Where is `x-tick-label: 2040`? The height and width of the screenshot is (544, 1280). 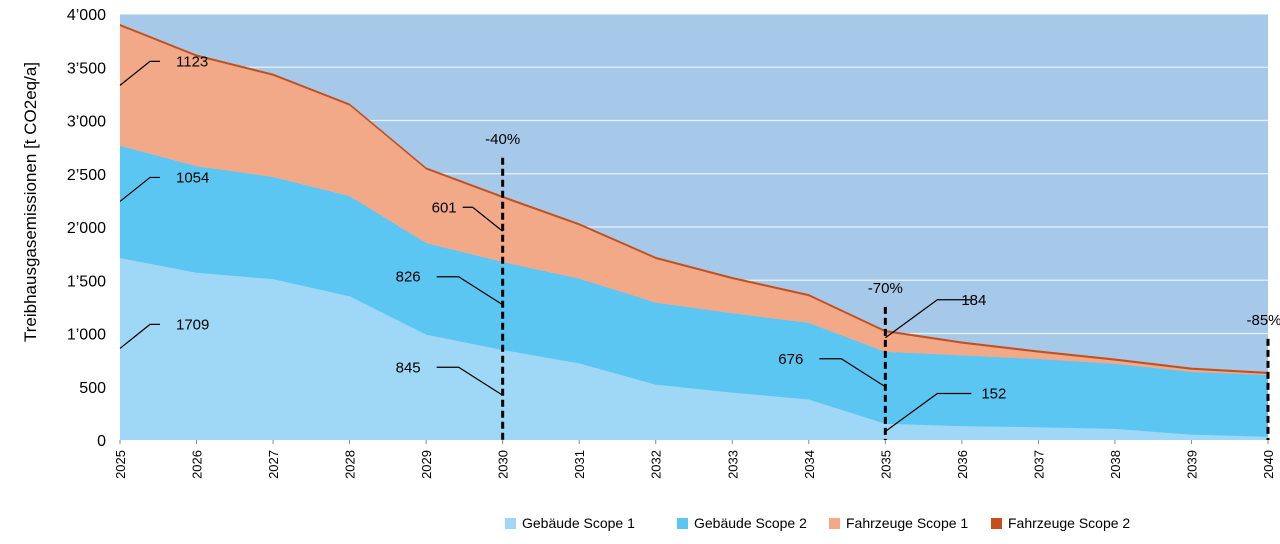
x-tick-label: 2040 is located at coordinates (1268, 464).